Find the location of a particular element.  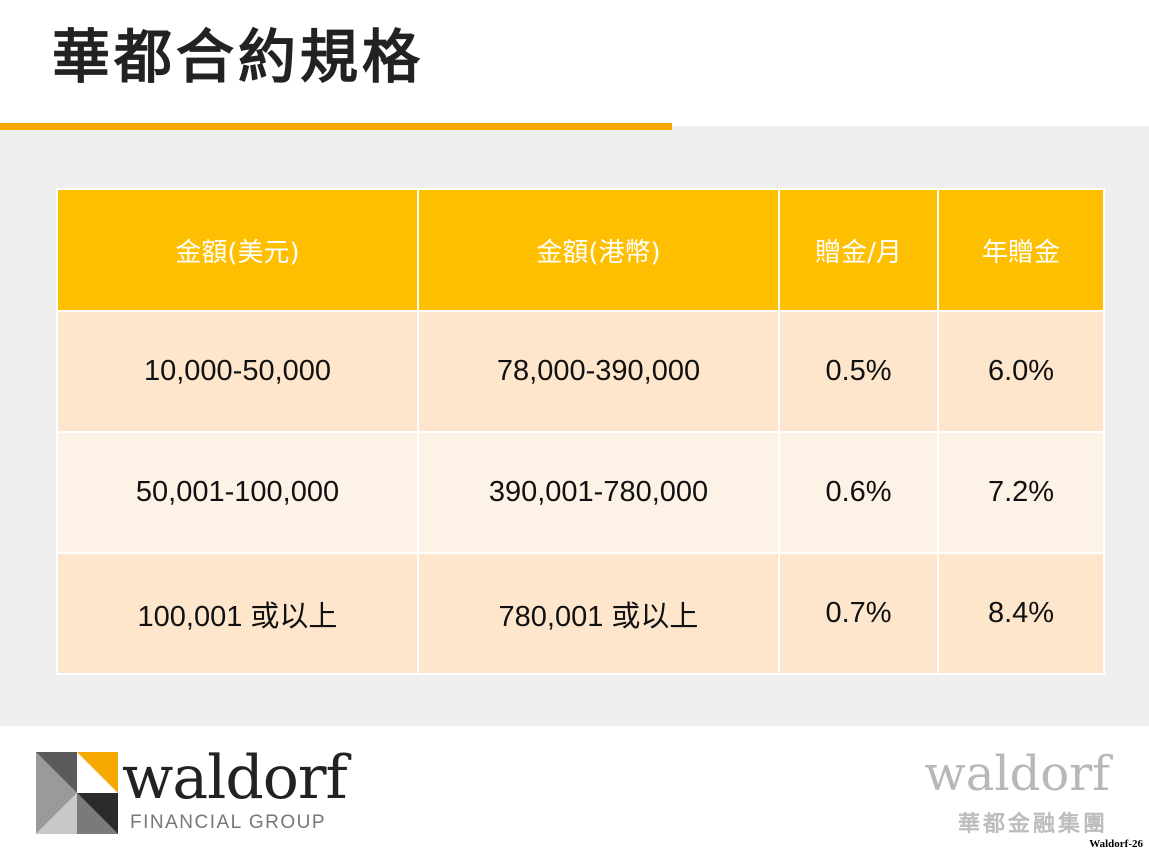

cell-amount-hkd: 390,001-780,000 is located at coordinates (598, 492).